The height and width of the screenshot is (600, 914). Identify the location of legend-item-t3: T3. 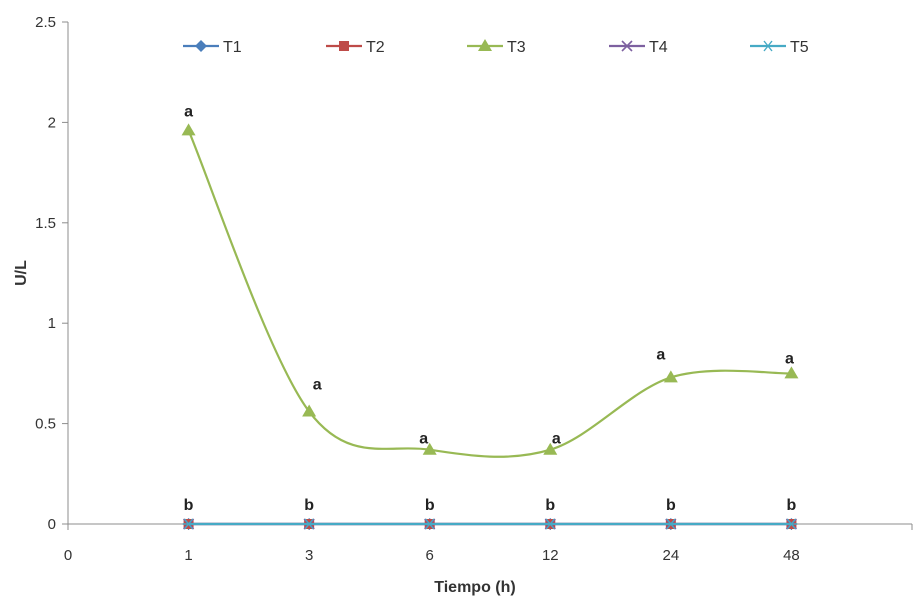
(496, 47).